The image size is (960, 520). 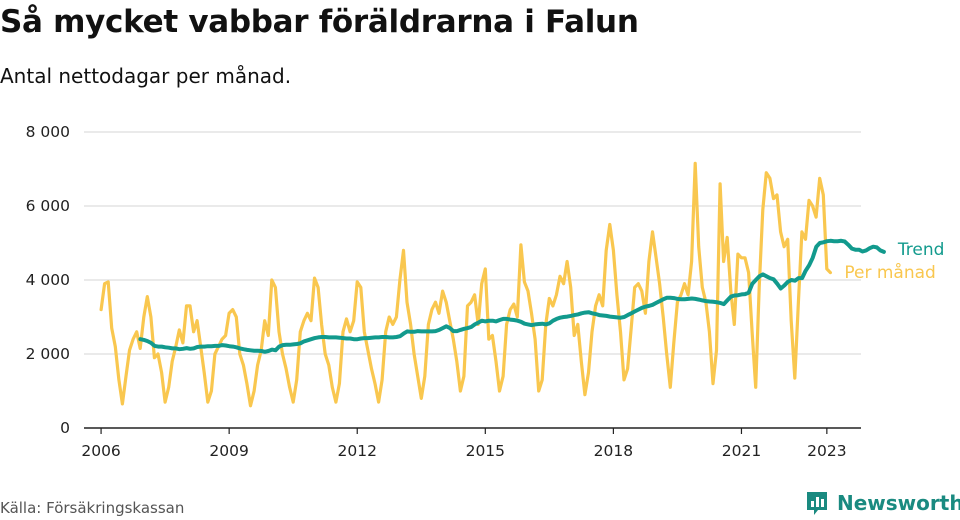 I want to click on monthly-label: Per månad, so click(x=889, y=272).